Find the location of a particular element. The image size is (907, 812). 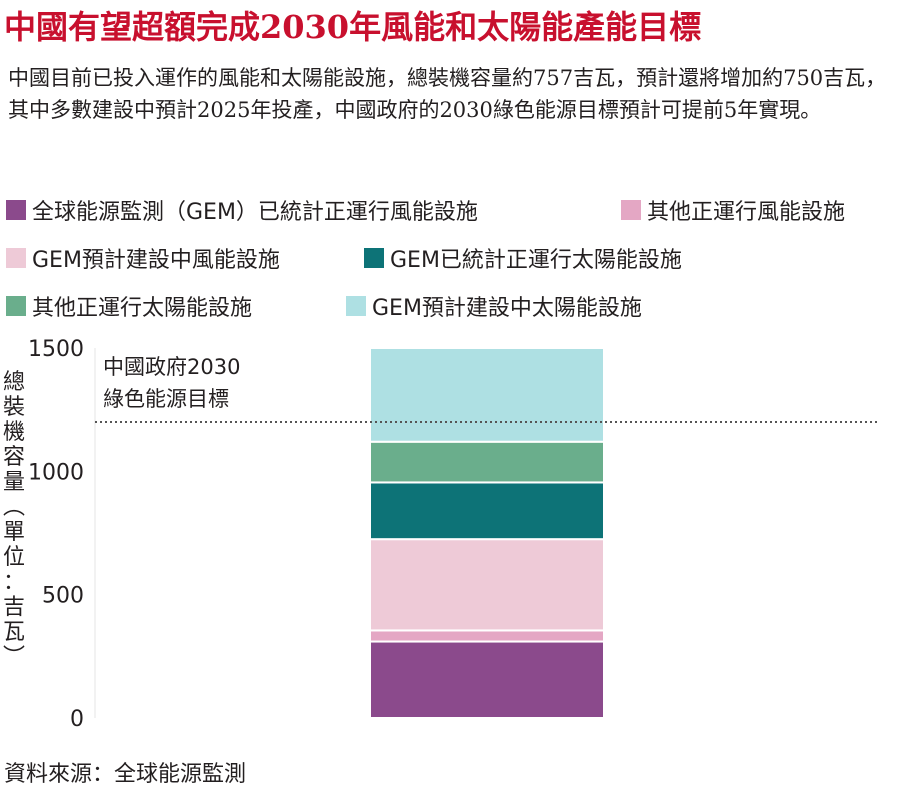

legend-item-gem-wind-construction: GEM預計建設中風能設施 is located at coordinates (143, 258).